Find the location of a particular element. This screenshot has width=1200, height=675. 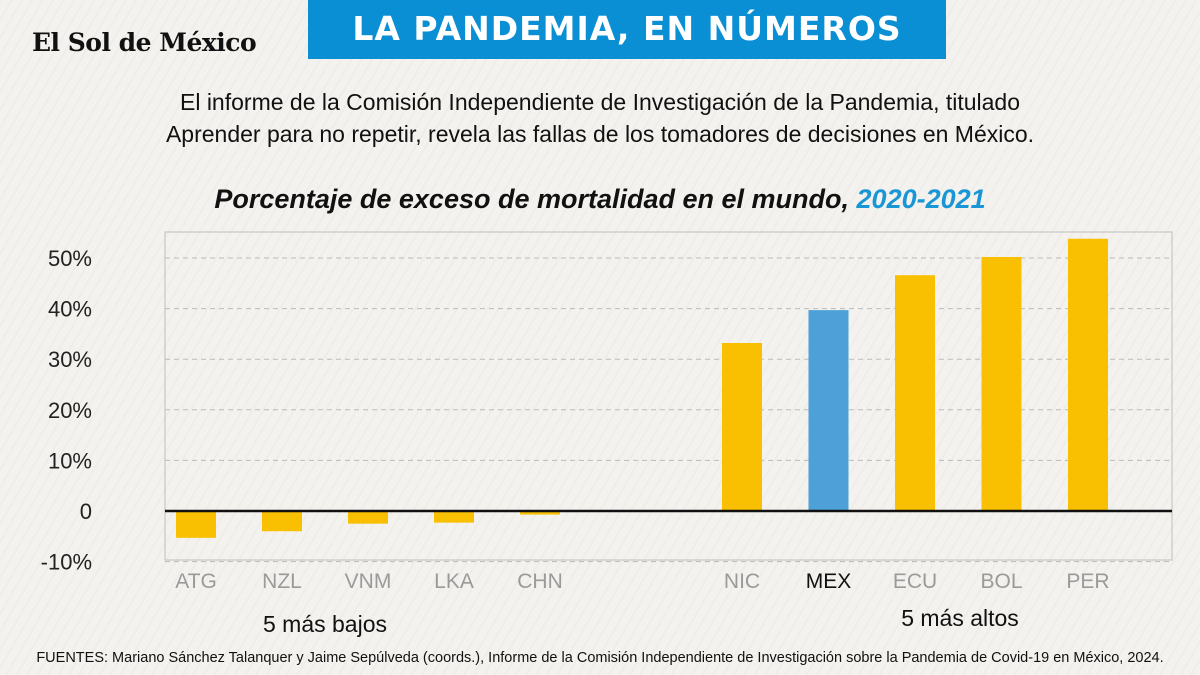

x-tick-label: ATG is located at coordinates (196, 581).